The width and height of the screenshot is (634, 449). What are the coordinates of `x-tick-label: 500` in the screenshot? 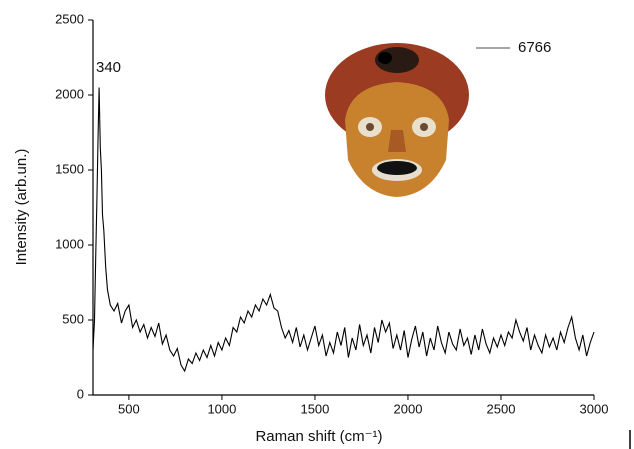 It's located at (129, 408).